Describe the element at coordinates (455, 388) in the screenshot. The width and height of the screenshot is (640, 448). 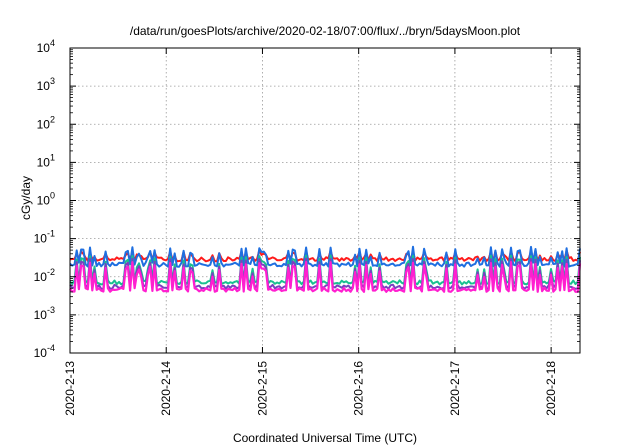
I see `x-tick-label: 2020-2-17` at that location.